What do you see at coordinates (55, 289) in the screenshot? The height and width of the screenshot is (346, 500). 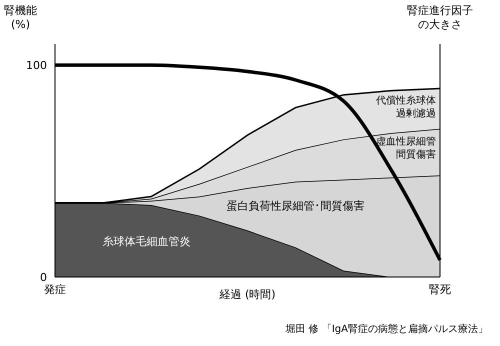 I see `x-tick-label: 発症` at bounding box center [55, 289].